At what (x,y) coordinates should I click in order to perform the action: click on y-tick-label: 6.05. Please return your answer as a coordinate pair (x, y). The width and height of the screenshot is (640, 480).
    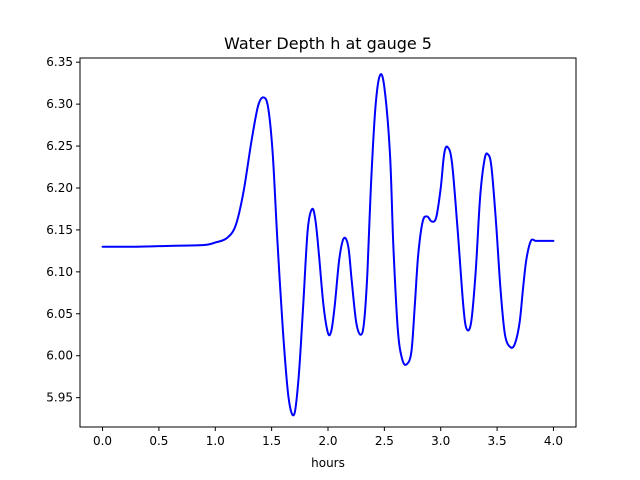
    Looking at the image, I should click on (59, 314).